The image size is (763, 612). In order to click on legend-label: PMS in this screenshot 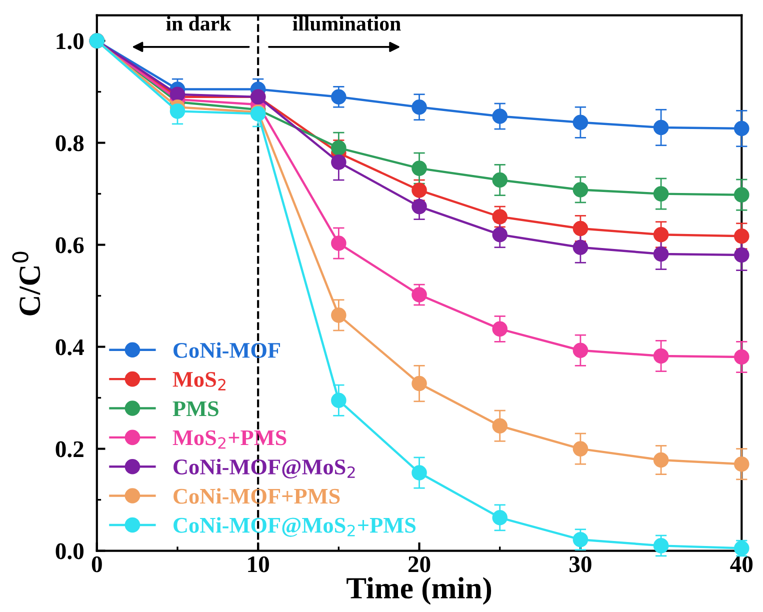, I will do `click(195, 408)`.